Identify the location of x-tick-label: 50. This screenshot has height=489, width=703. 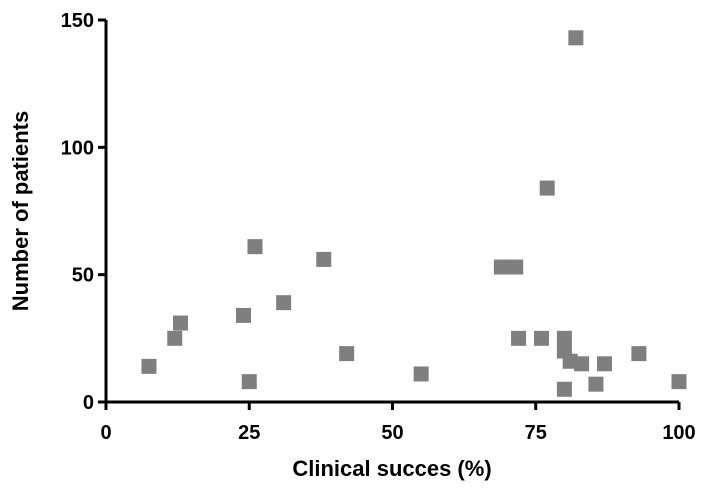
(392, 433).